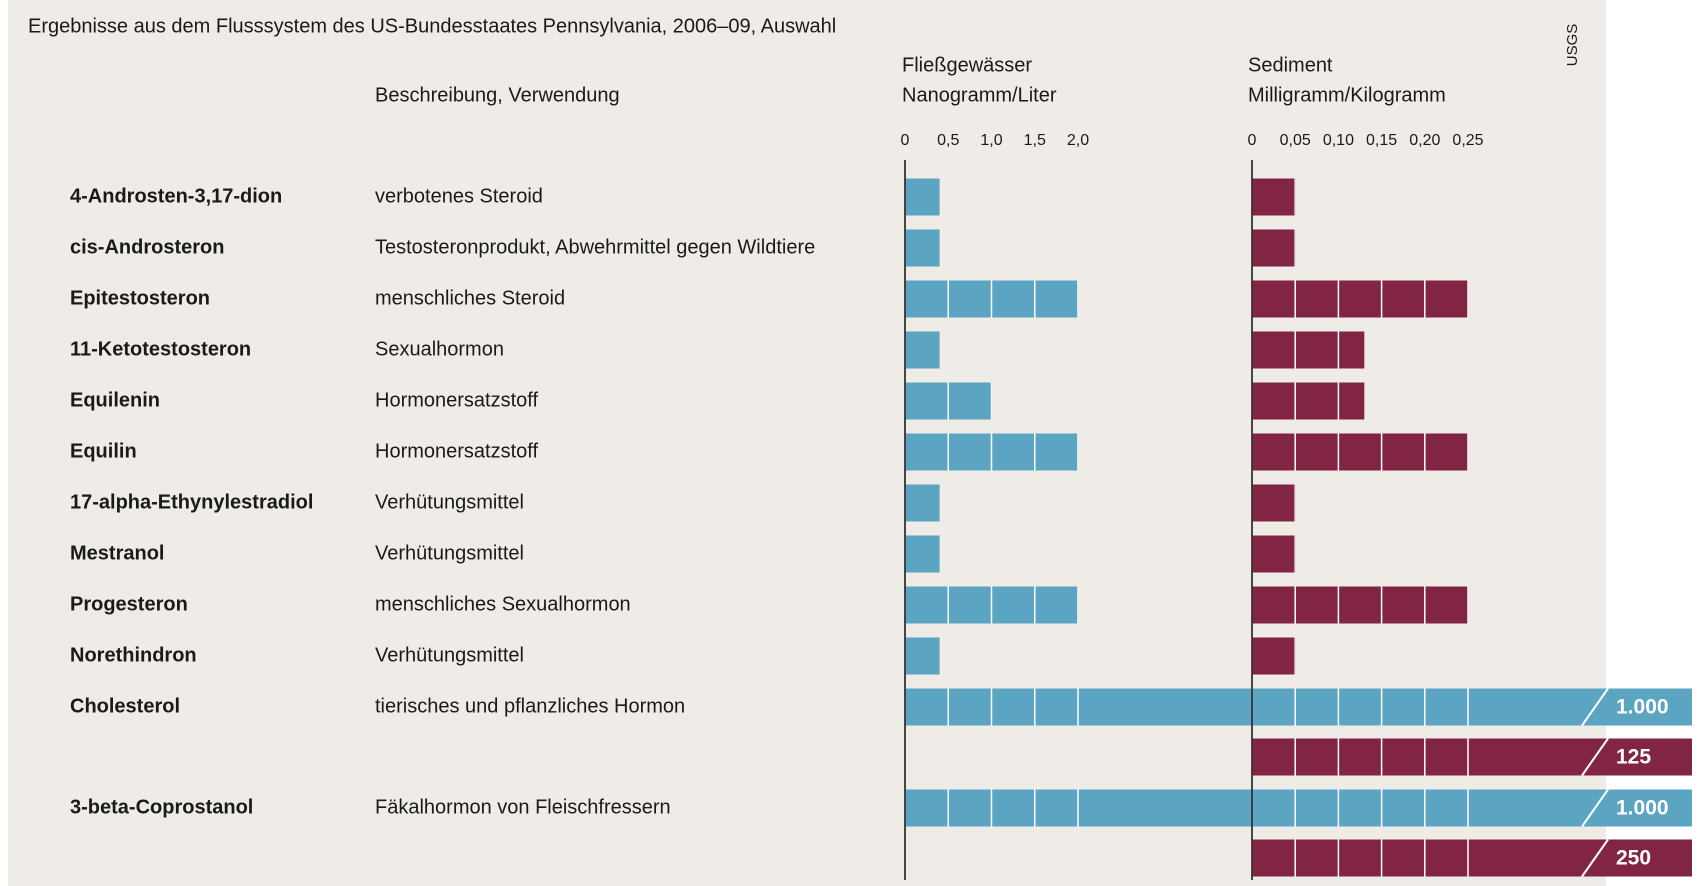 This screenshot has width=1698, height=886. I want to click on substance-name: Equilenin, so click(115, 400).